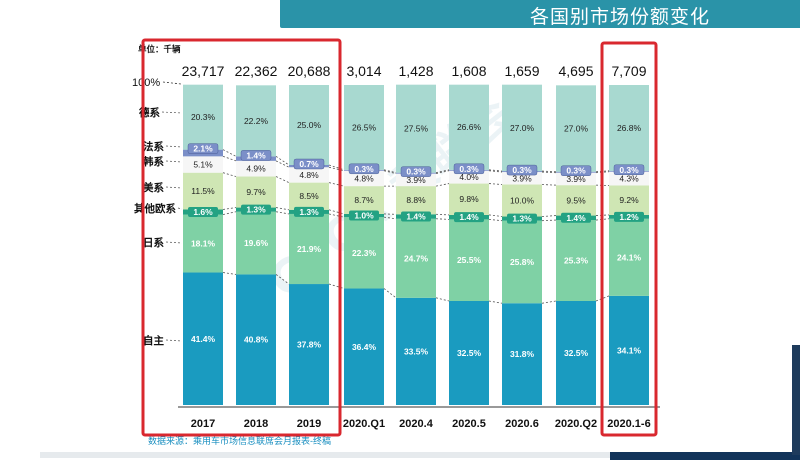 This screenshot has height=476, width=800. What do you see at coordinates (309, 164) in the screenshot?
I see `value-label-french-2: 0.7%` at bounding box center [309, 164].